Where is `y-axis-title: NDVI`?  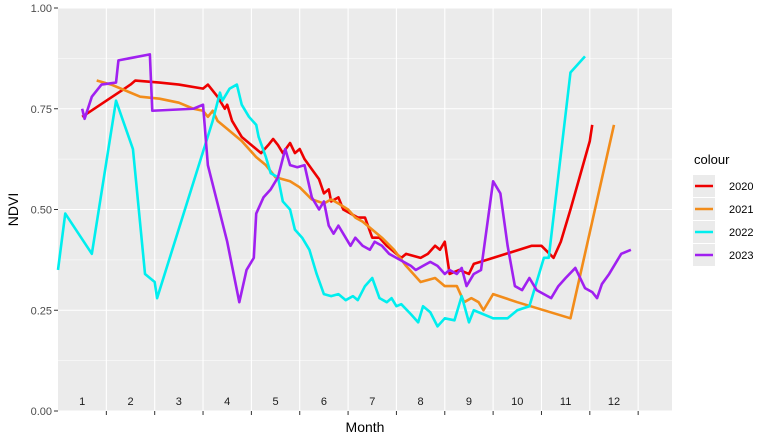 y-axis-title: NDVI is located at coordinates (13, 209).